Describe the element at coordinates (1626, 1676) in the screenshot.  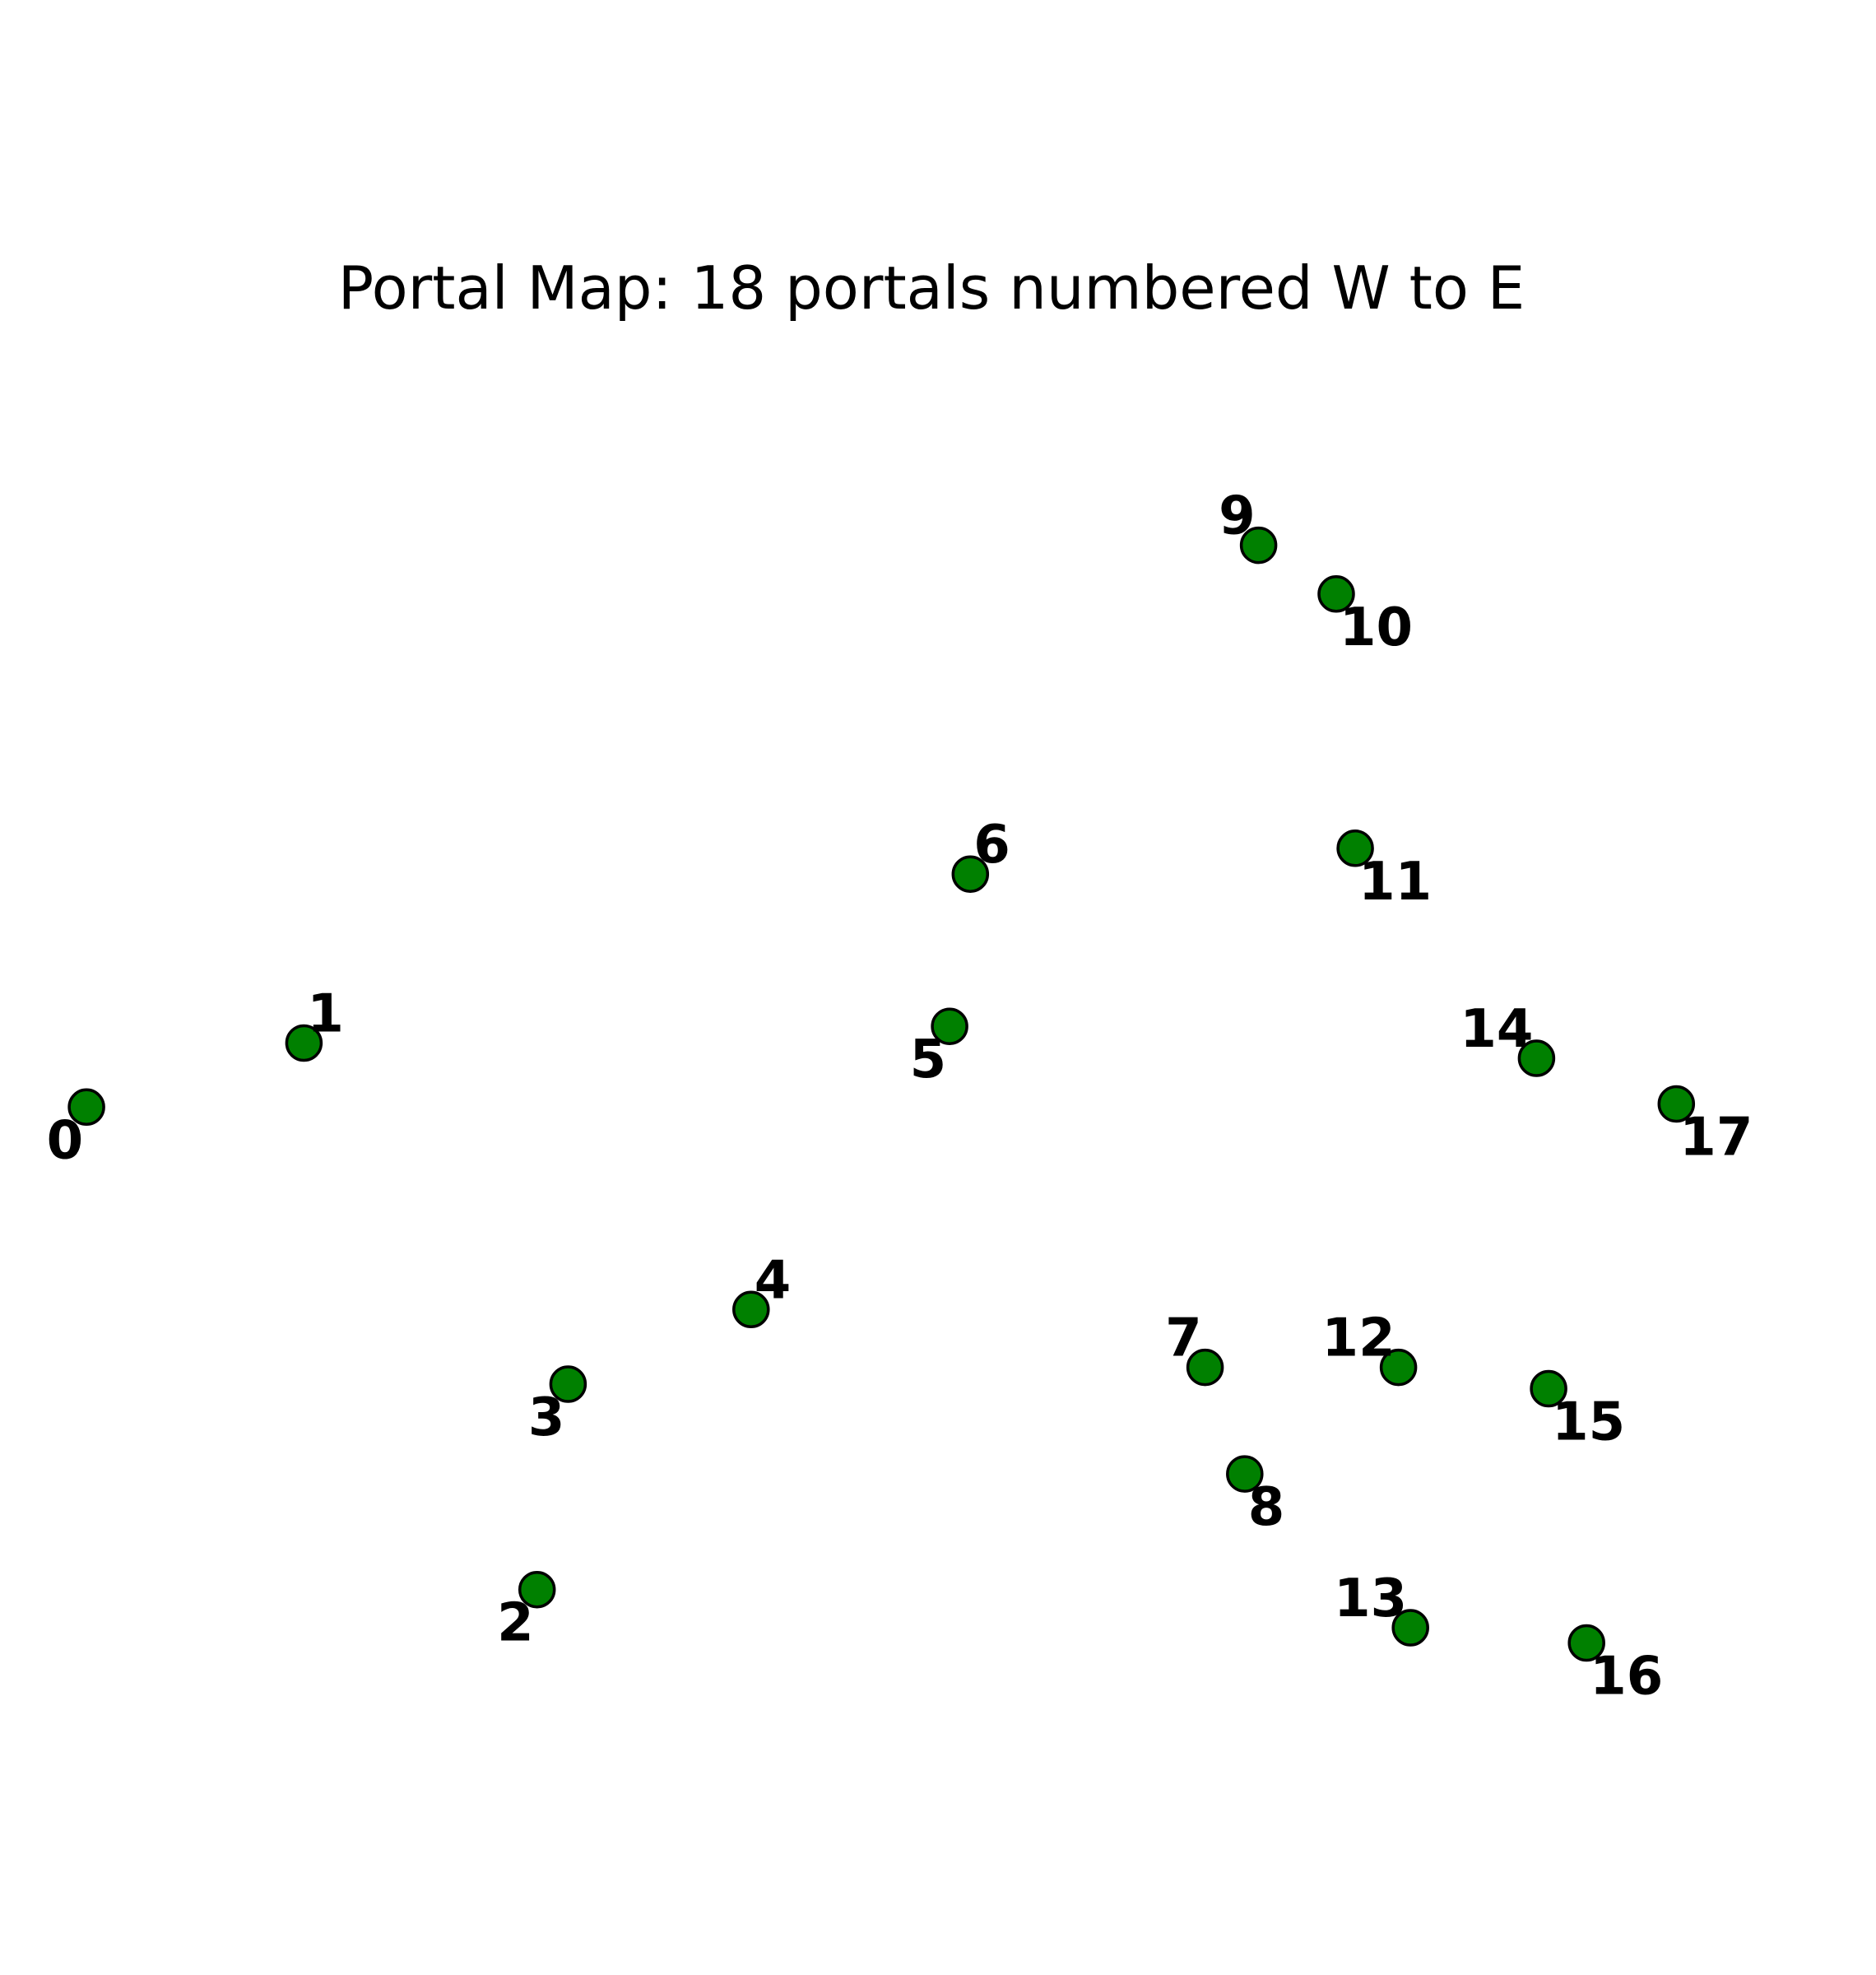
I see `portal-label-16: 16` at that location.